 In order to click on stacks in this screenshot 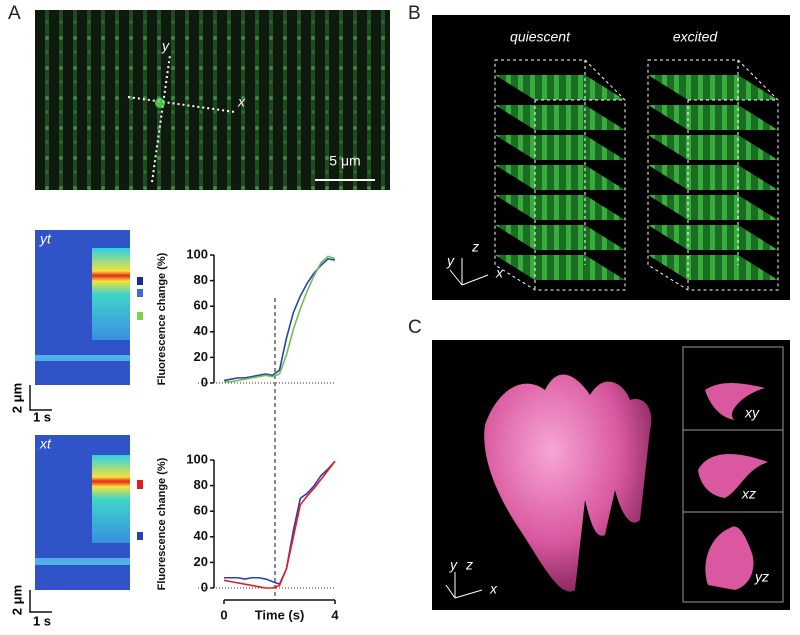, I will do `click(636, 175)`.